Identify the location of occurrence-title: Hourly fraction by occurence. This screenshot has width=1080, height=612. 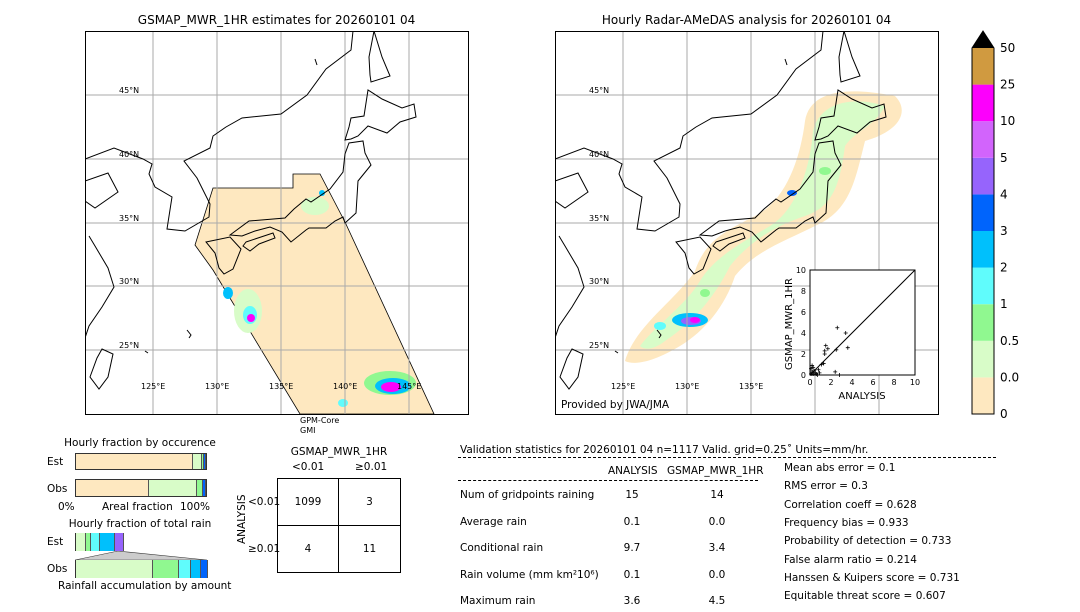
(140, 443).